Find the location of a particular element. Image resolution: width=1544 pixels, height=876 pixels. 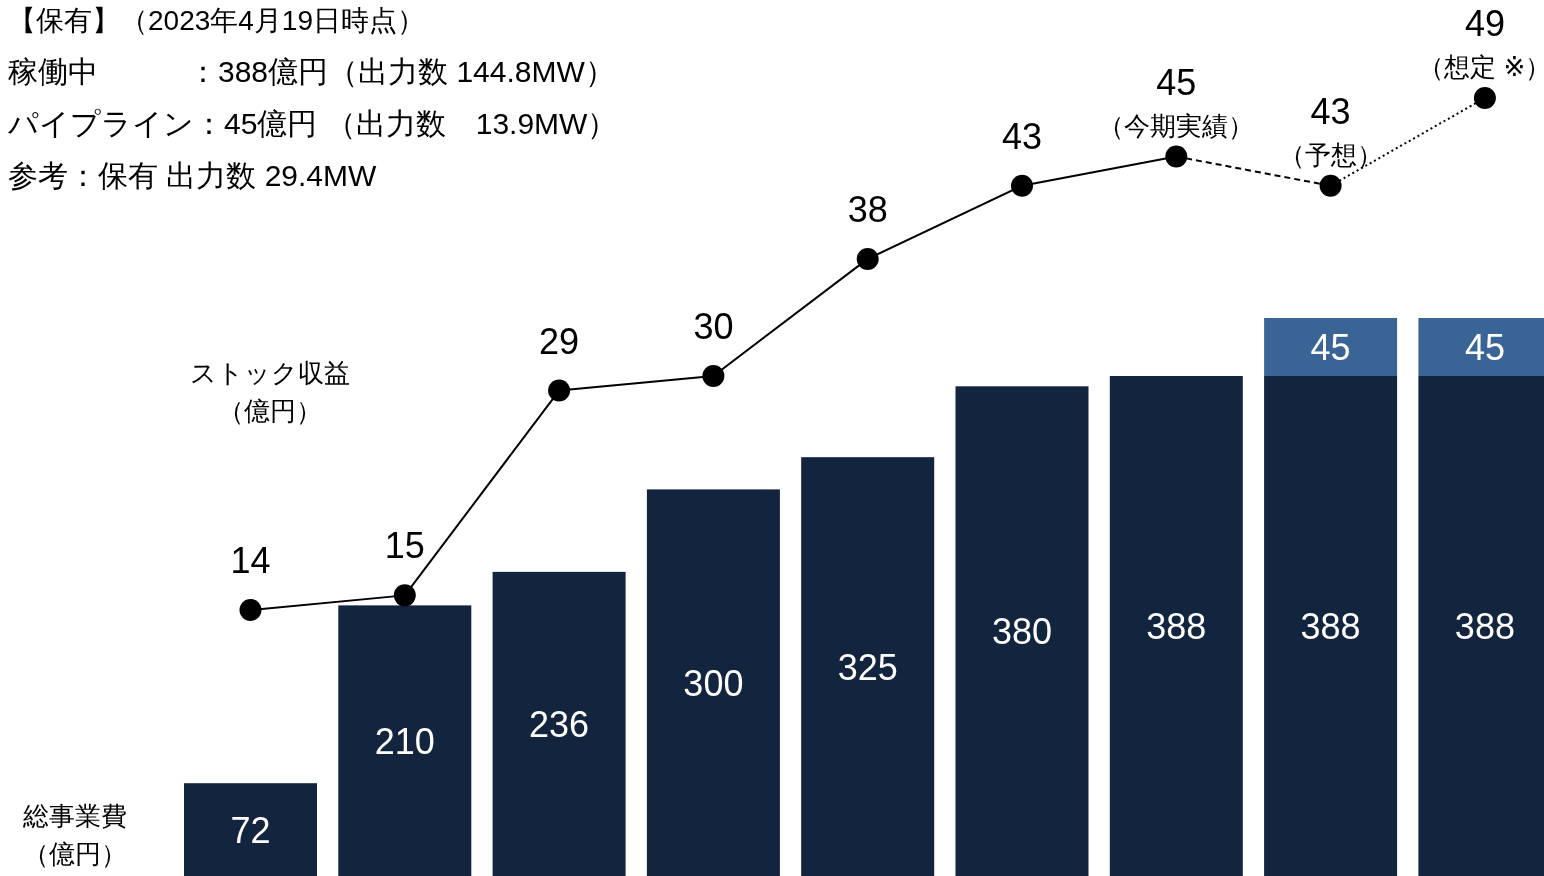

title: 【保有】（2023年4月19日時点） is located at coordinates (216, 20).